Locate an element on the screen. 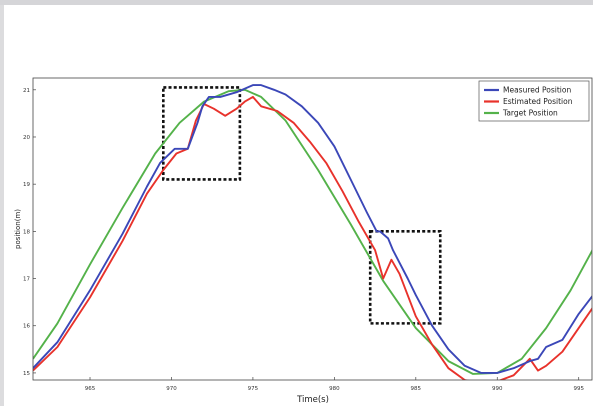  y-tick-label: 18 is located at coordinates (26, 232).